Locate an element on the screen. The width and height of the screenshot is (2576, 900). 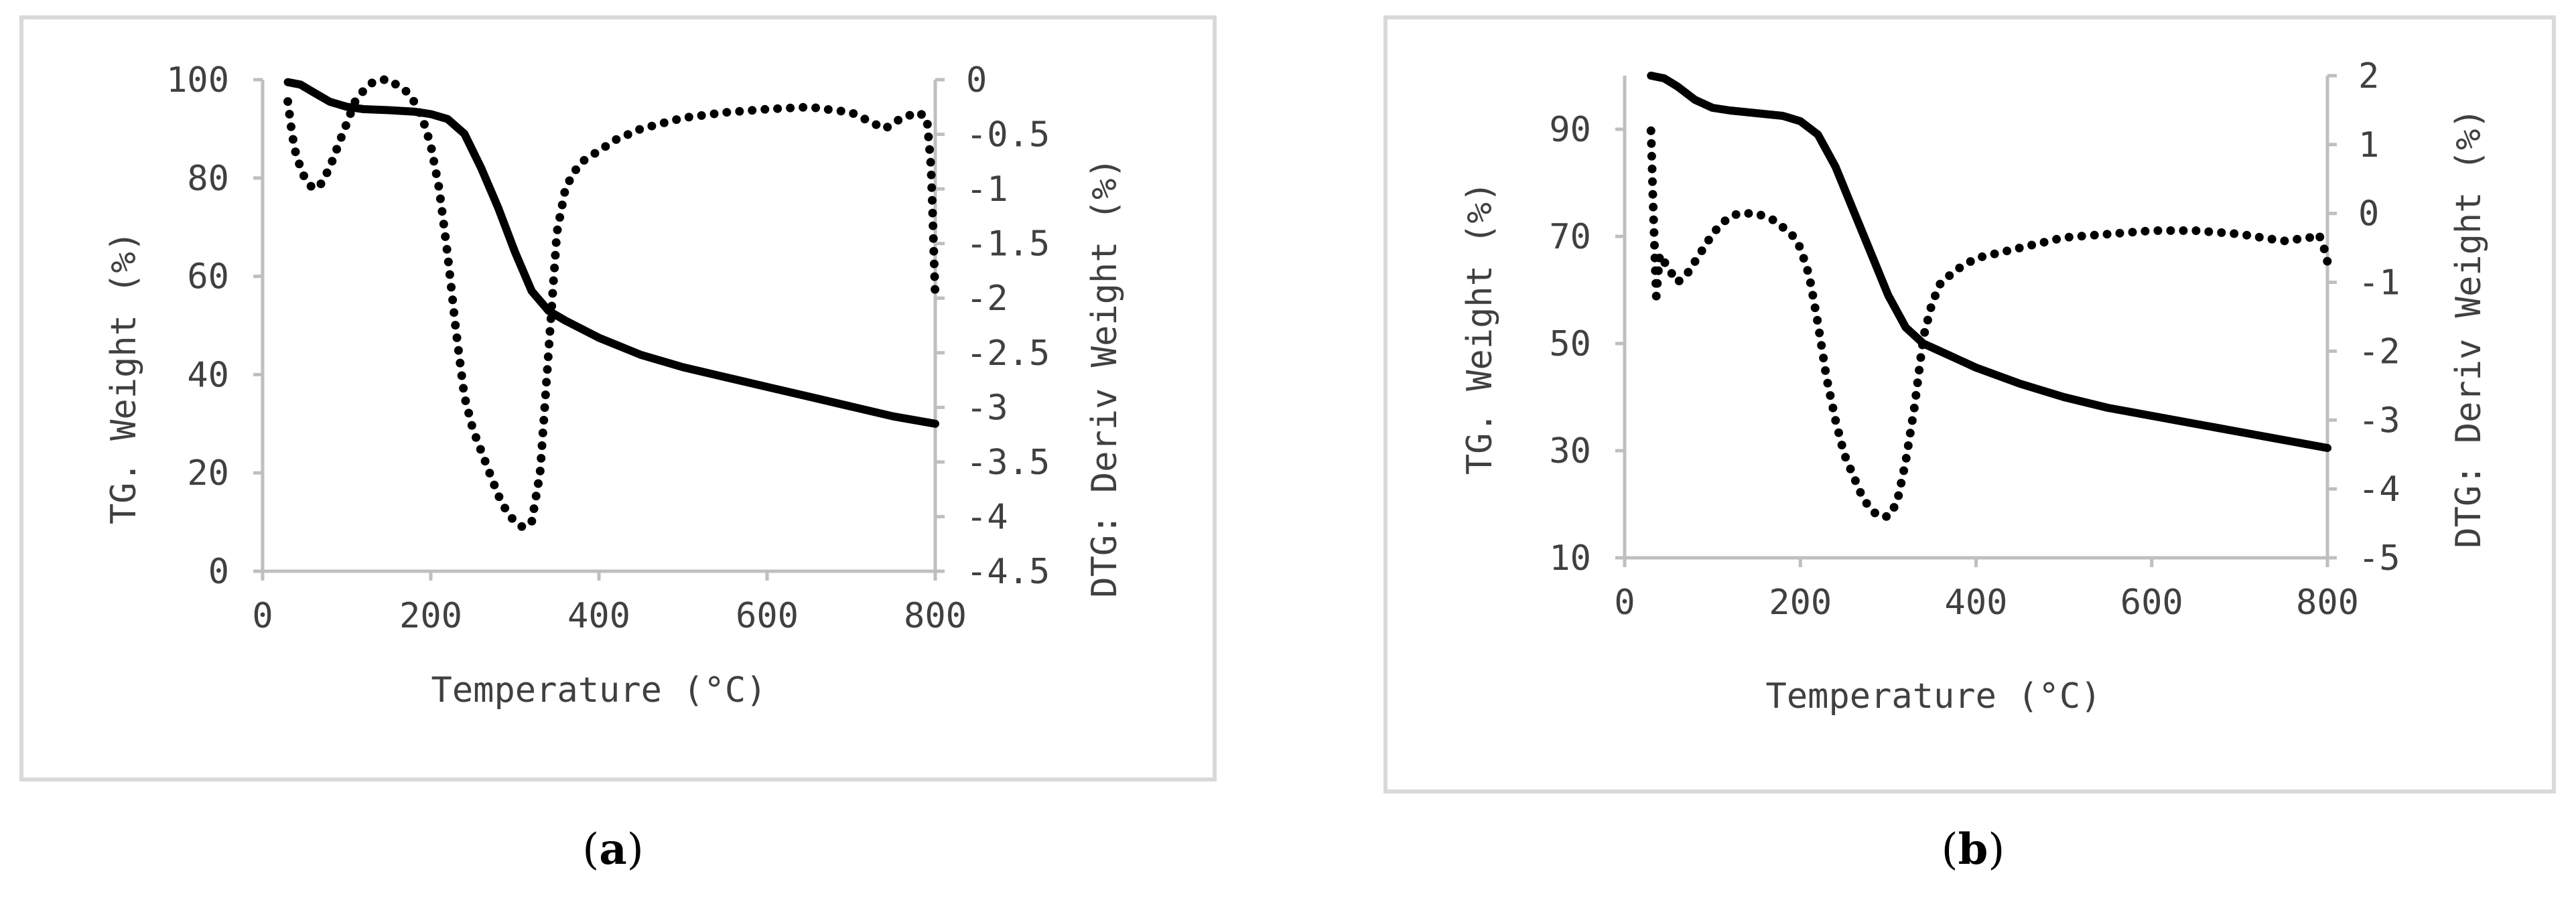
y-tick-label: 20 is located at coordinates (208, 473).